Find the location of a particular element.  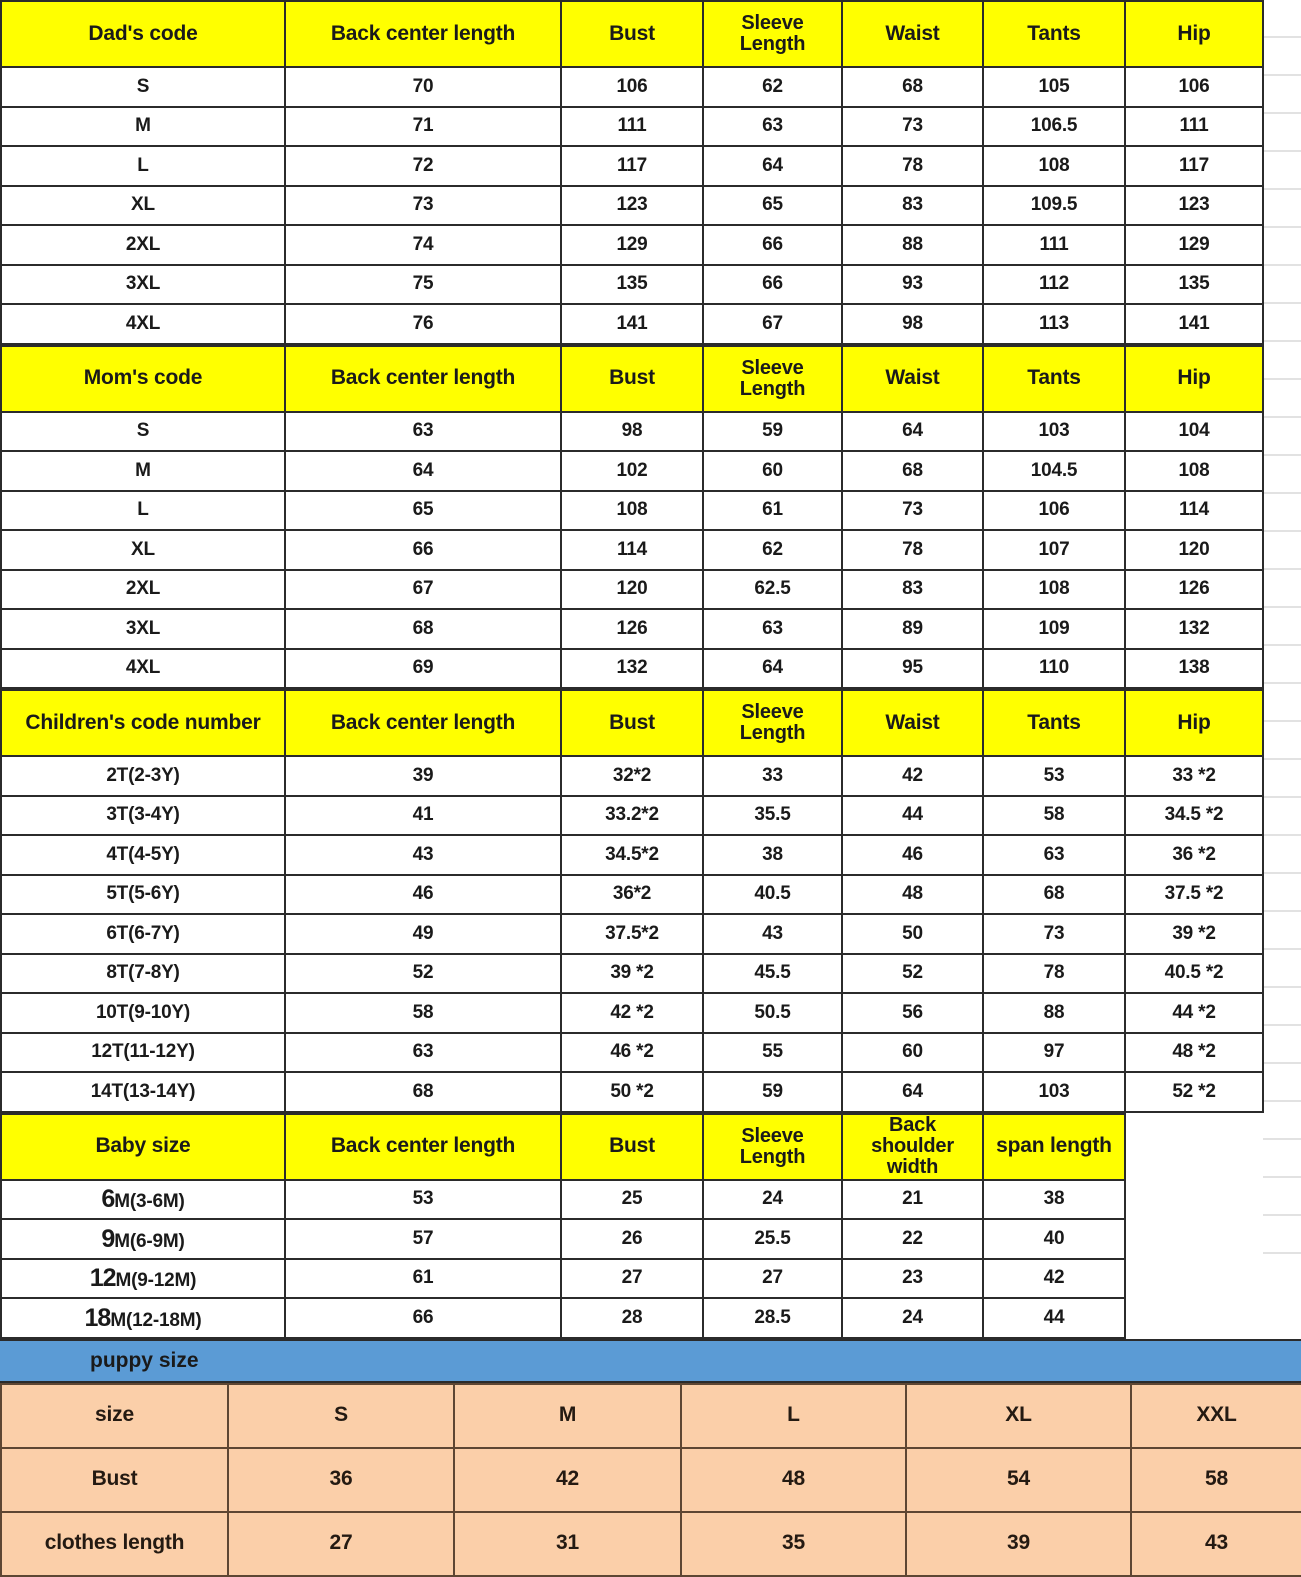

back-center-length-cell: 69 is located at coordinates (423, 668).